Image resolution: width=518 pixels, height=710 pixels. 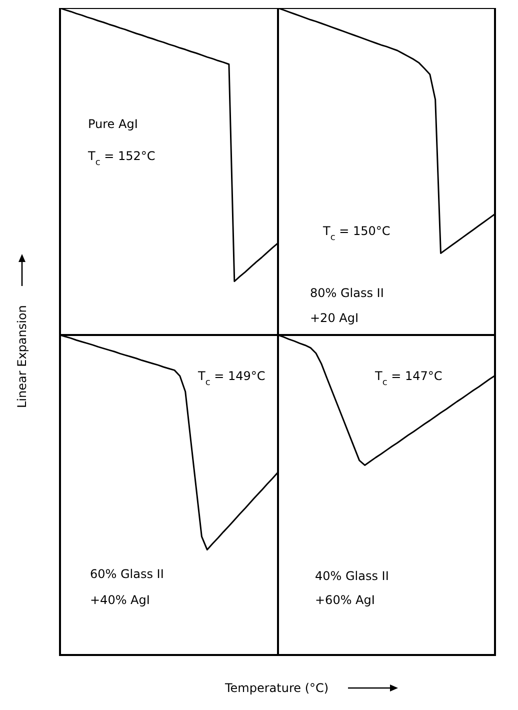 What do you see at coordinates (408, 378) in the screenshot?
I see `annotation: T$_{c}$ = 147°C` at bounding box center [408, 378].